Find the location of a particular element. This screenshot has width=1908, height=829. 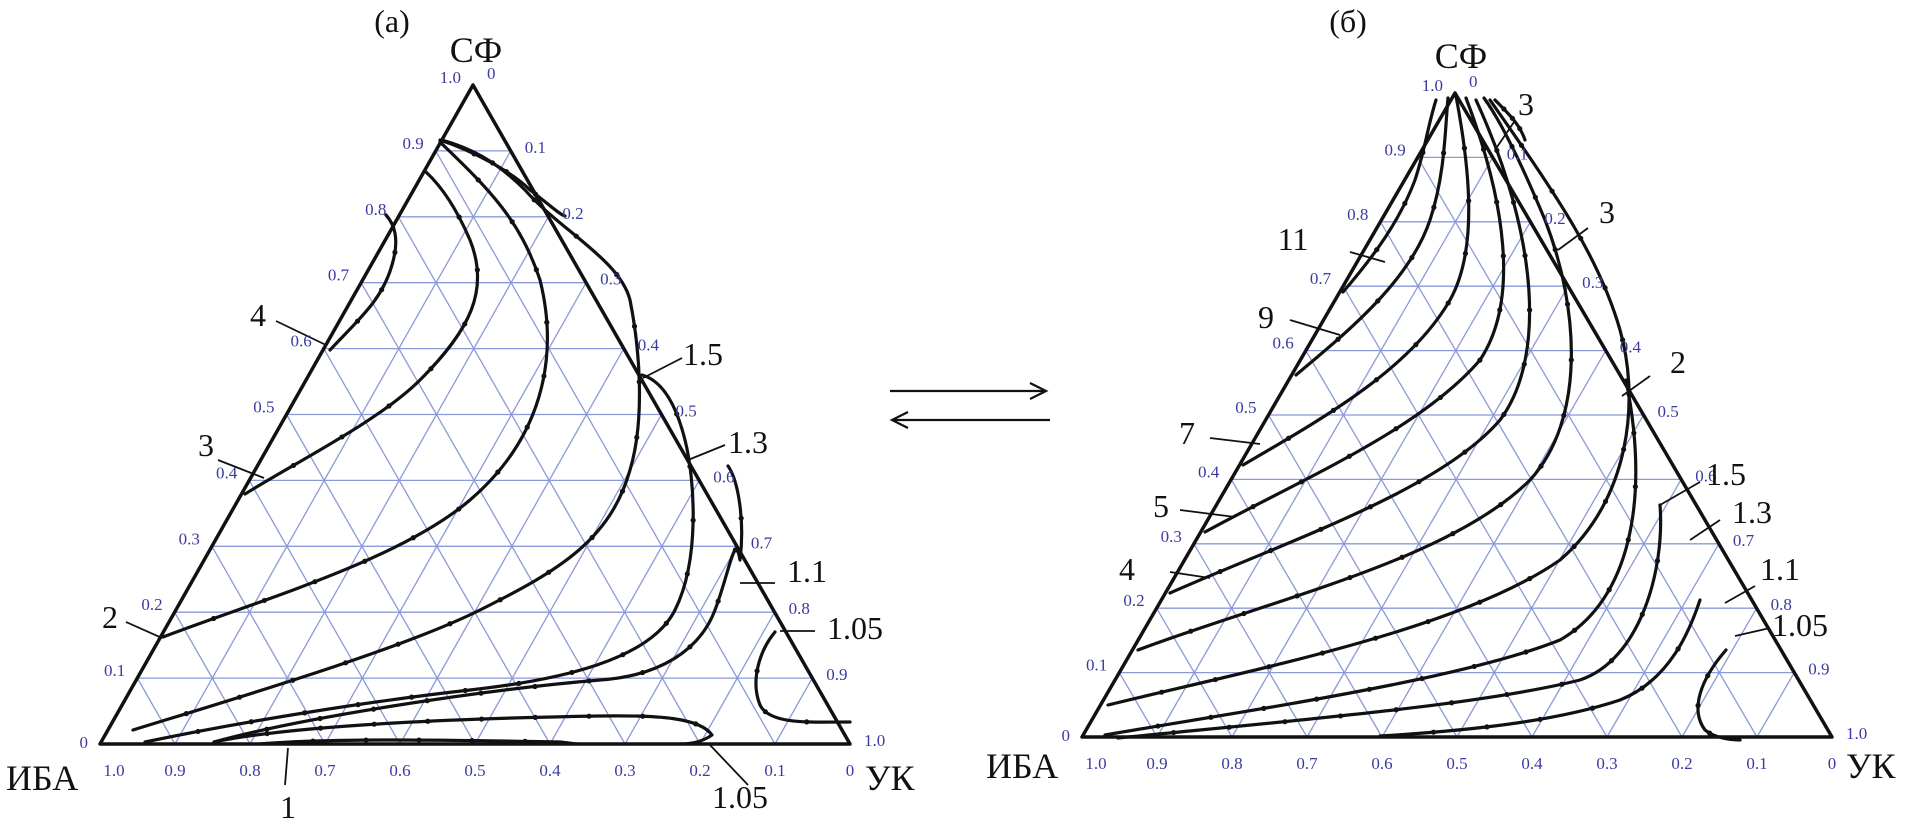

curve-b-1.1 is located at coordinates (1540, 668).